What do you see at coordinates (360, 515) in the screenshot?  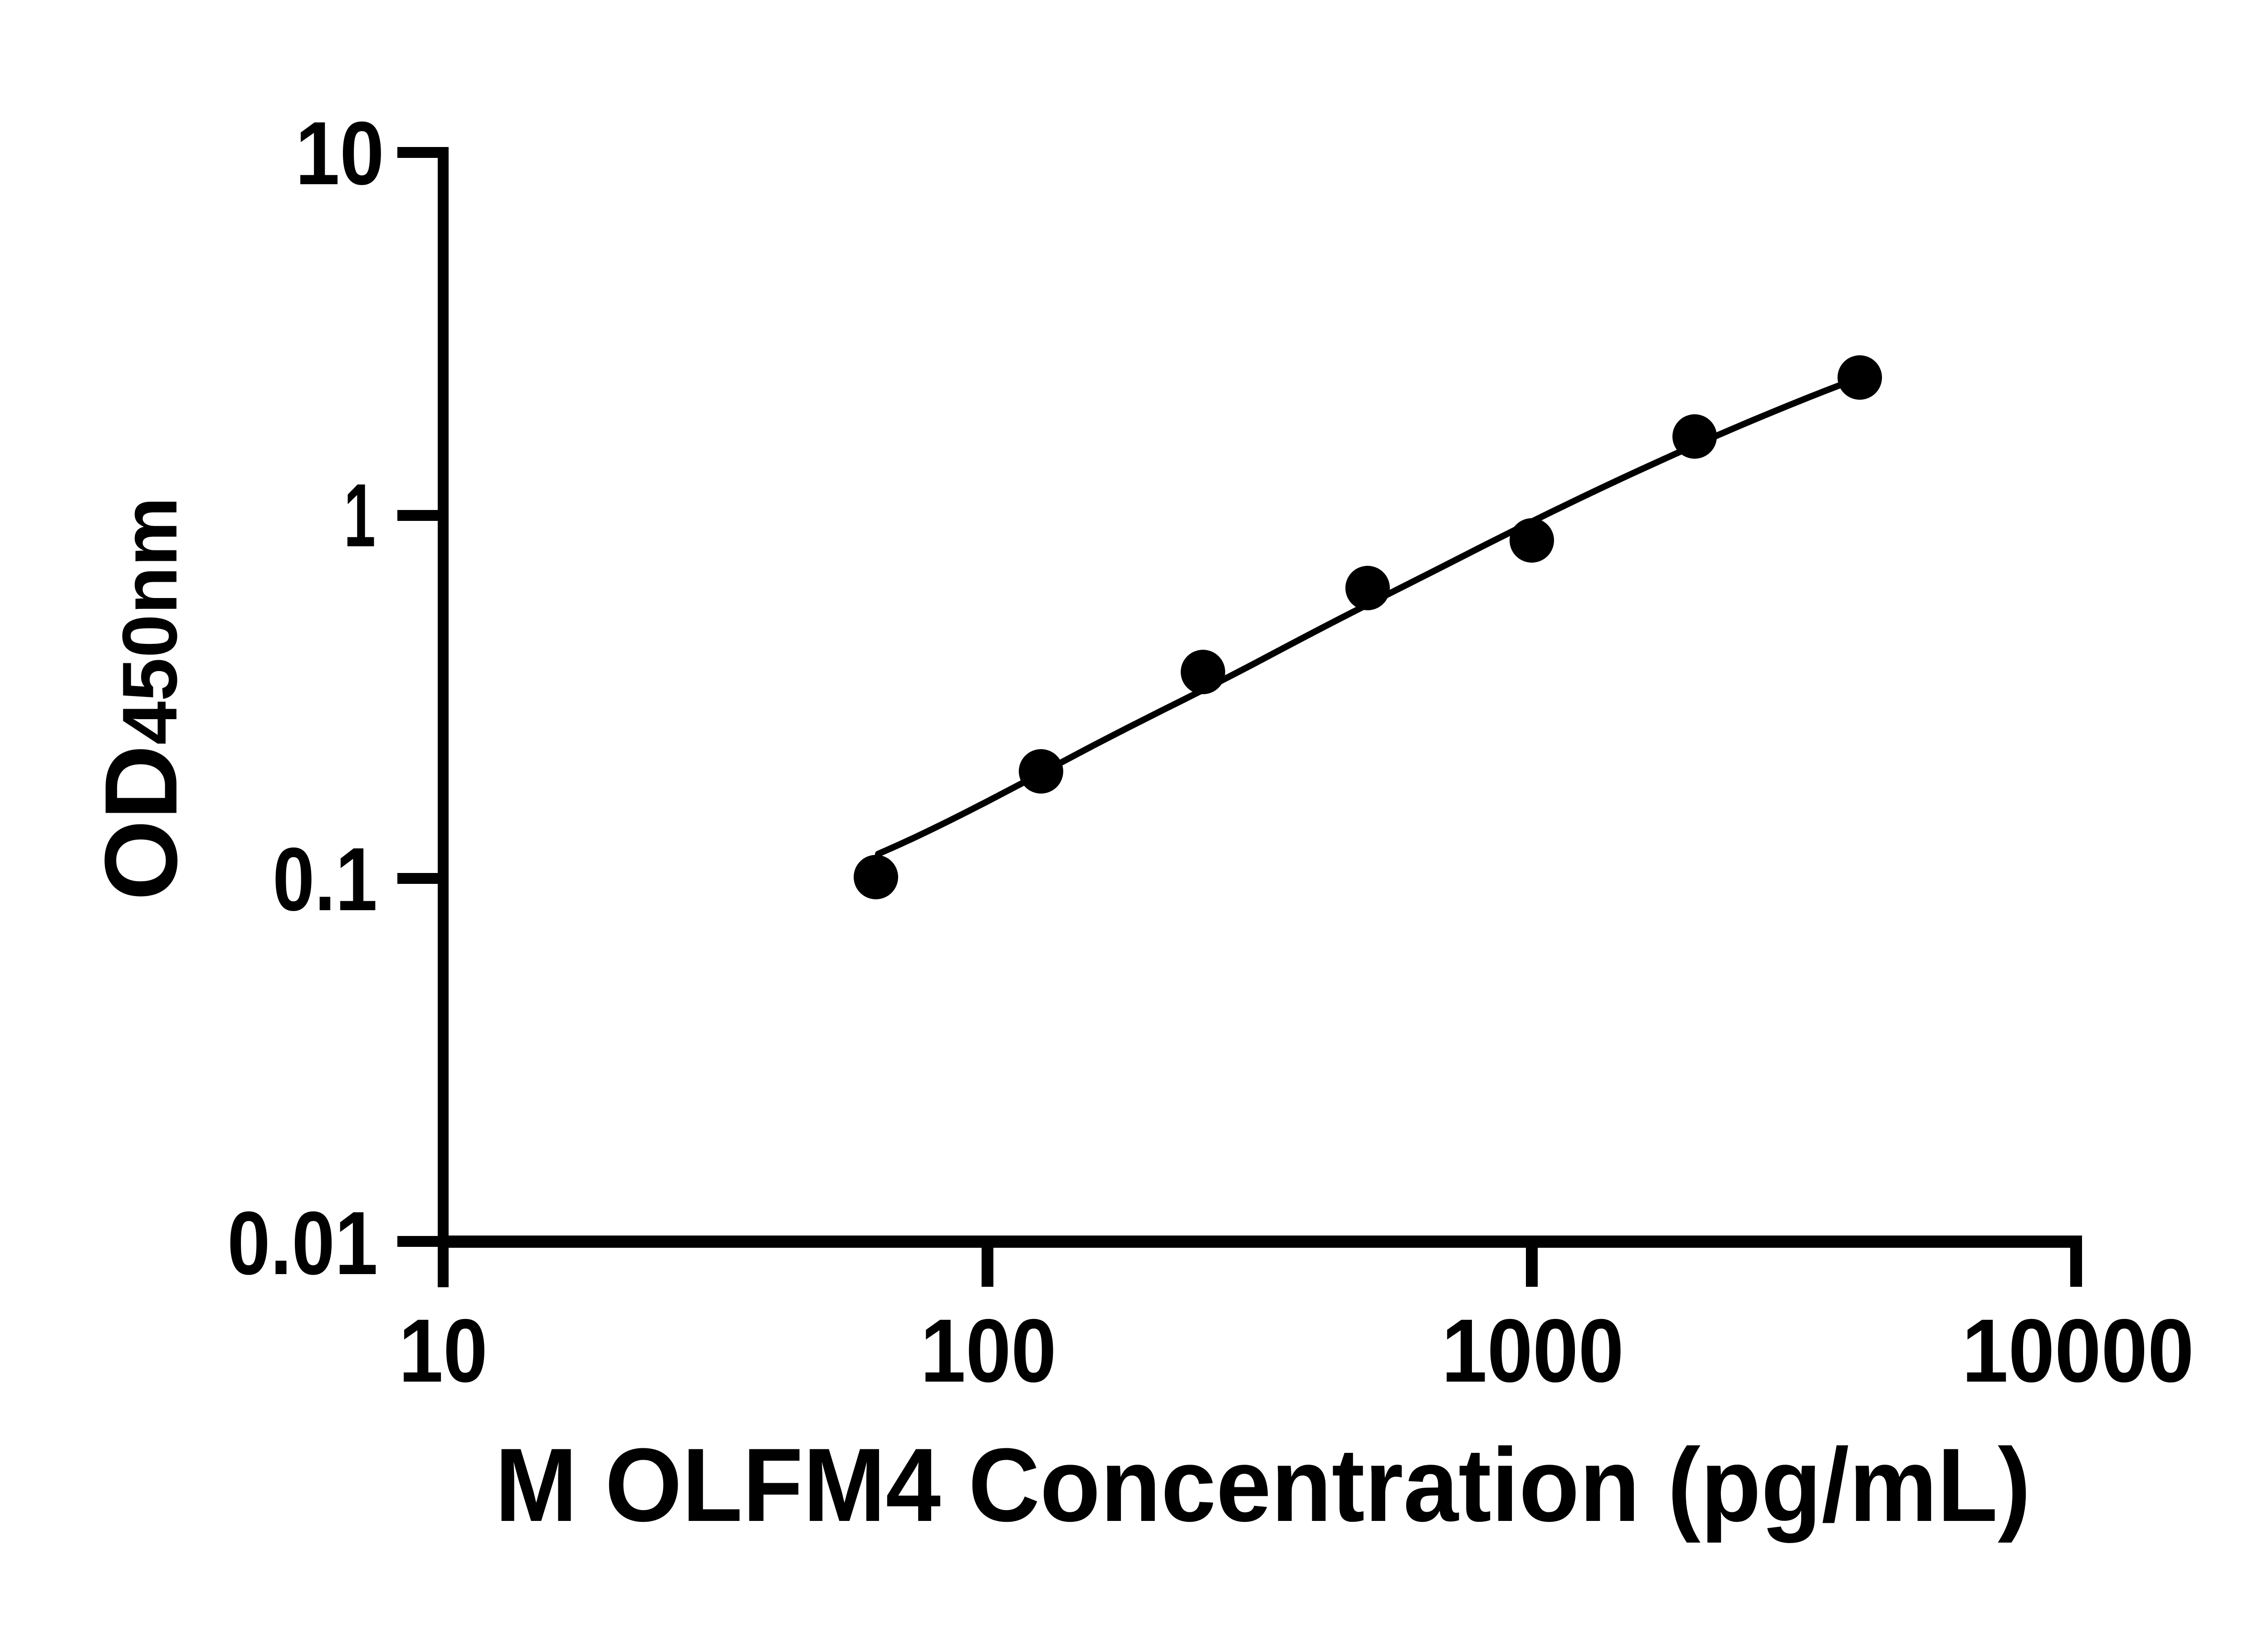 I see `svg-text: 1` at bounding box center [360, 515].